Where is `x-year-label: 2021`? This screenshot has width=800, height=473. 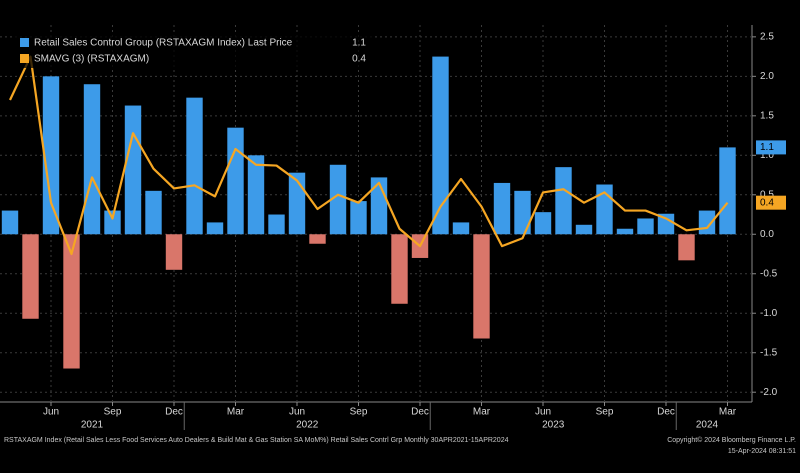 x-year-label: 2021 is located at coordinates (92, 425).